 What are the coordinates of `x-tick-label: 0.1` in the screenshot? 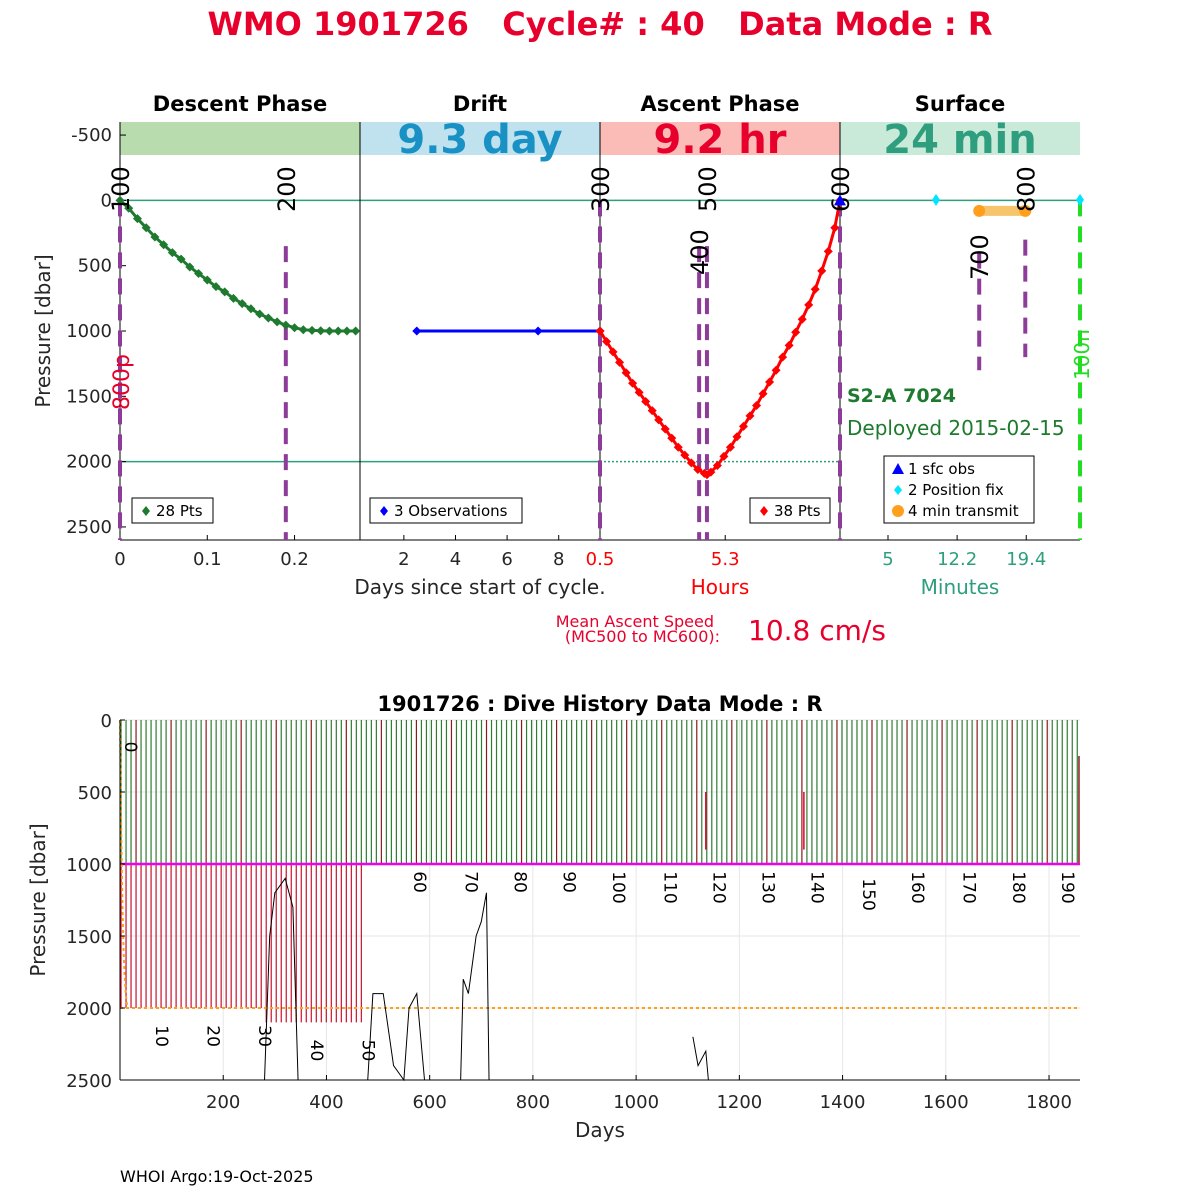 It's located at (207, 559).